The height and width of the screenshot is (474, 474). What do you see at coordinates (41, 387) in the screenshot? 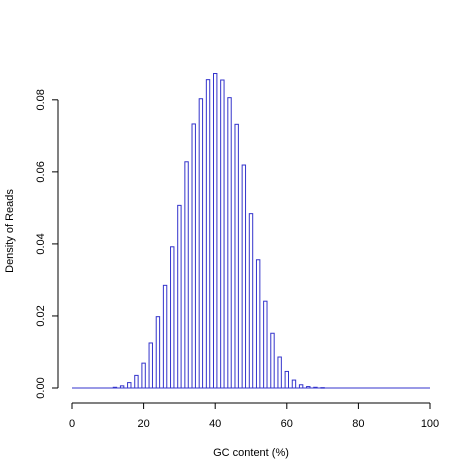
I see `y-tick-label: 0.00` at bounding box center [41, 387].